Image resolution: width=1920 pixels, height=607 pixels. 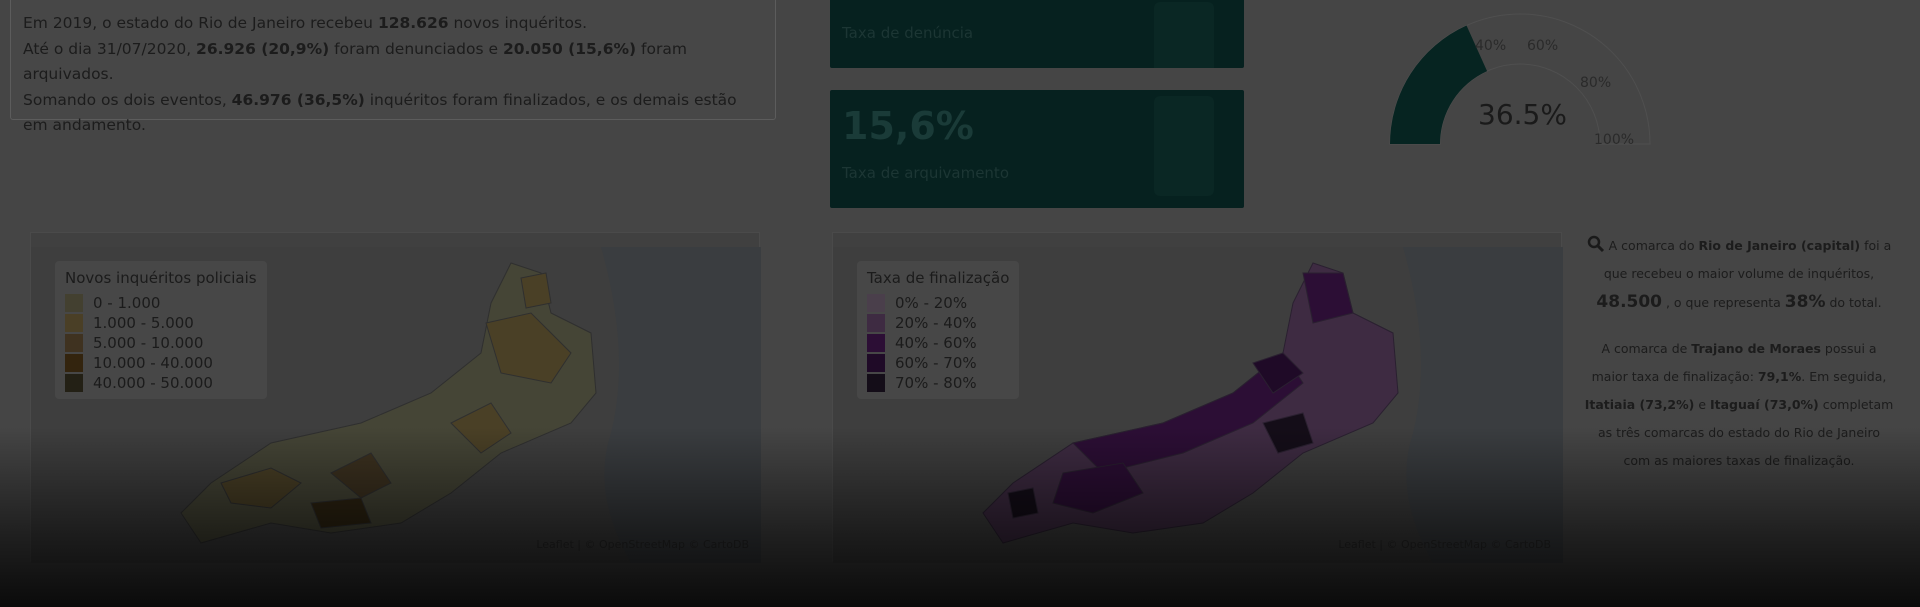 What do you see at coordinates (298, 99) in the screenshot?
I see `finalized-count: 46.976 (36,5%)` at bounding box center [298, 99].